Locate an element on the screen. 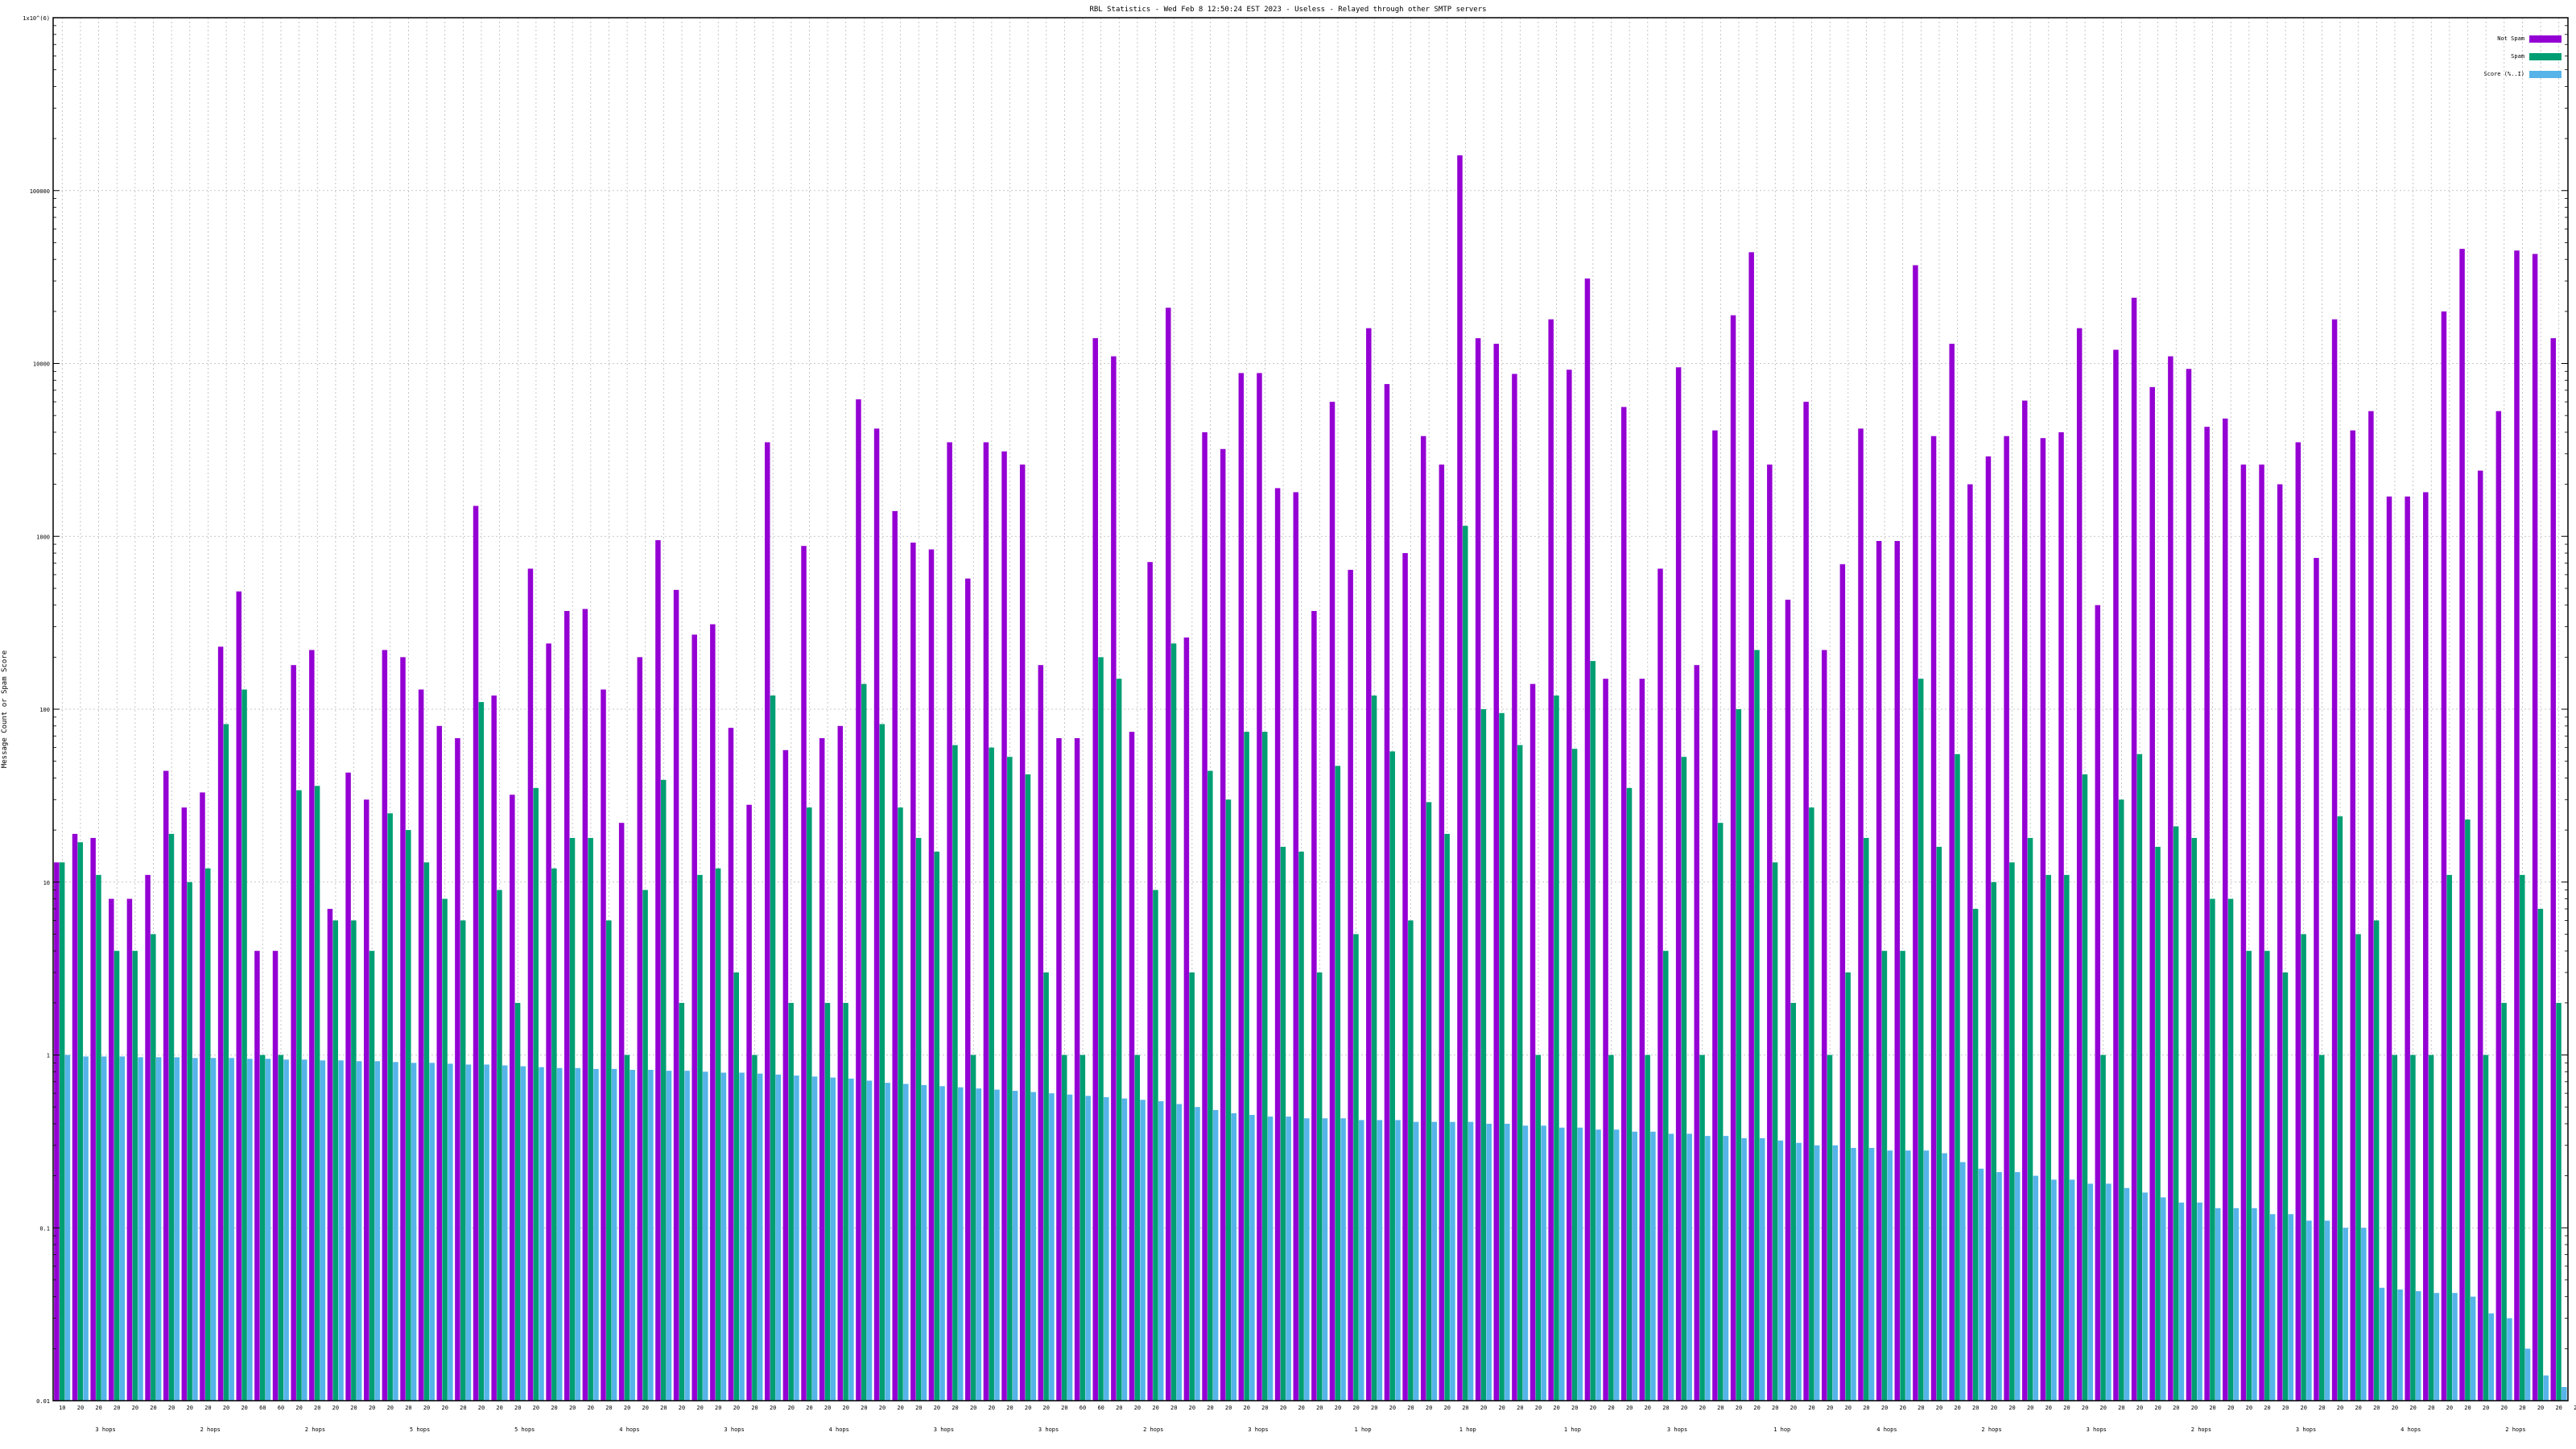  y-tick-label: 100000 is located at coordinates (40, 191).